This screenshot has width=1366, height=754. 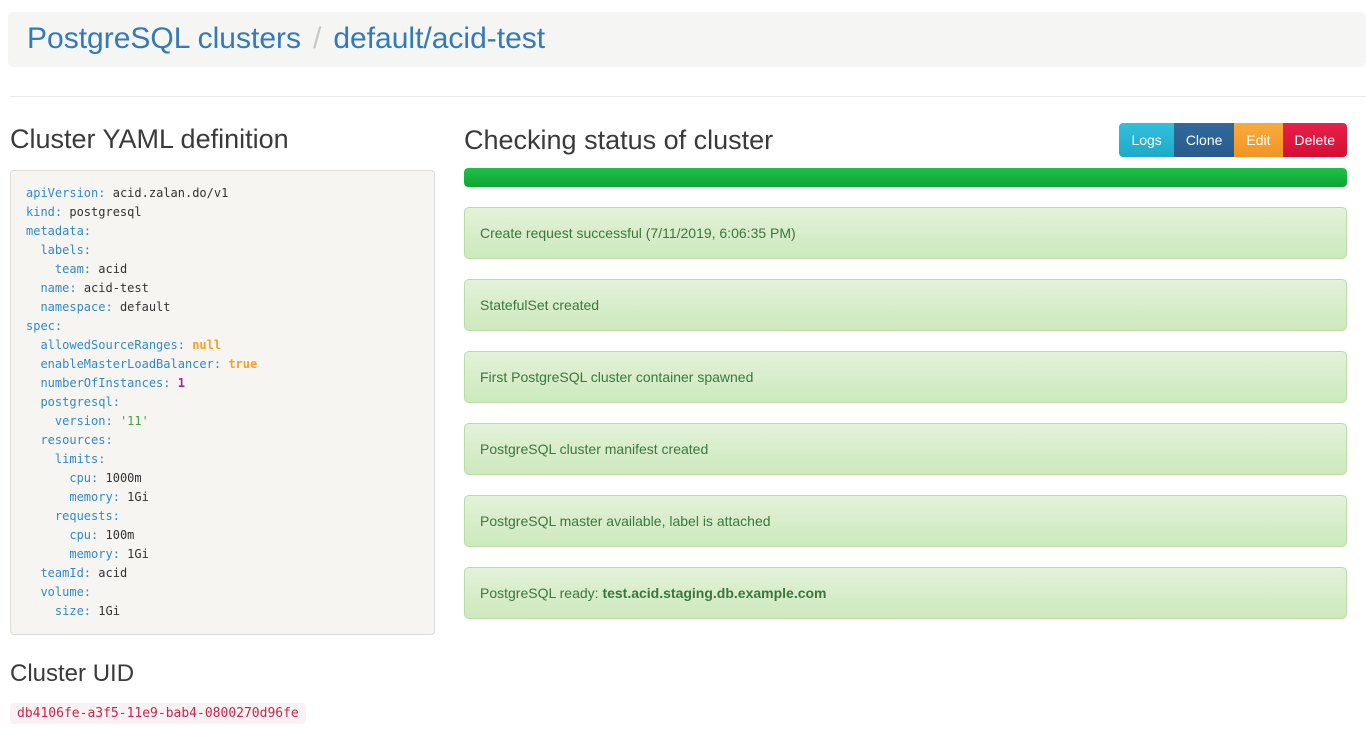 I want to click on delete-button: Delete, so click(x=1314, y=140).